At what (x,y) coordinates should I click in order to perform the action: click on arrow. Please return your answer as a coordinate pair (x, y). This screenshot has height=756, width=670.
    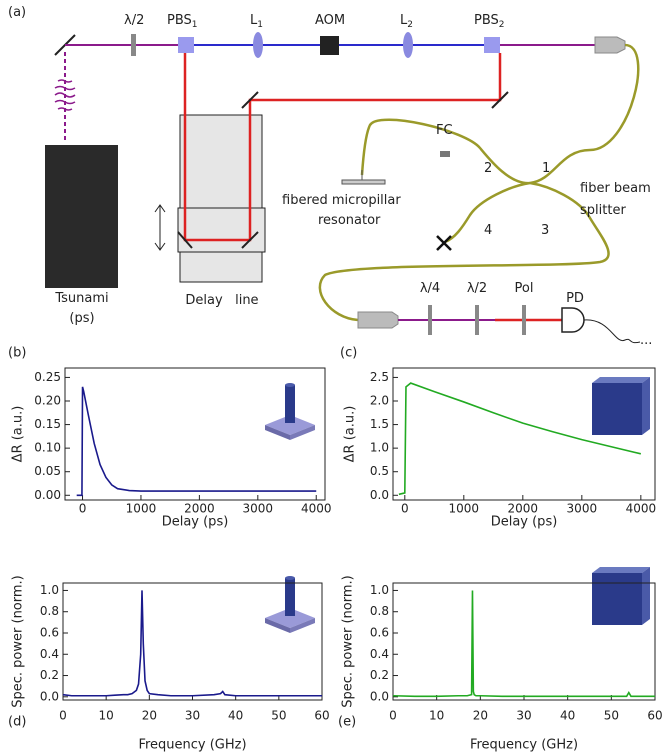
    Looking at the image, I should click on (160, 227).